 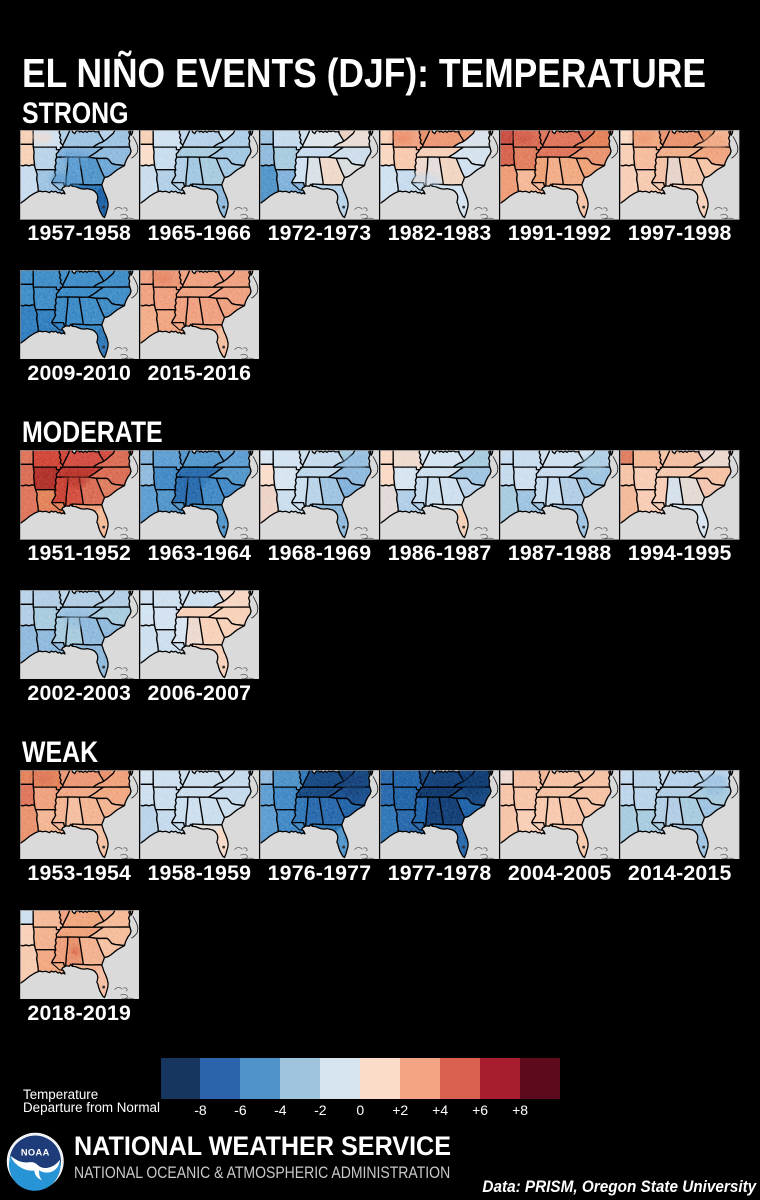 What do you see at coordinates (34, 1152) in the screenshot?
I see `svg-text: NOAA` at bounding box center [34, 1152].